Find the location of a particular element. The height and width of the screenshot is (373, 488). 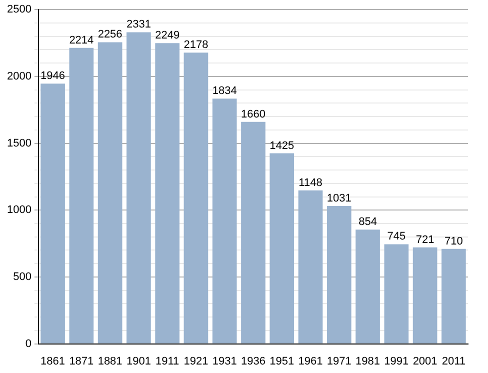

data-label: 2249 is located at coordinates (167, 36).